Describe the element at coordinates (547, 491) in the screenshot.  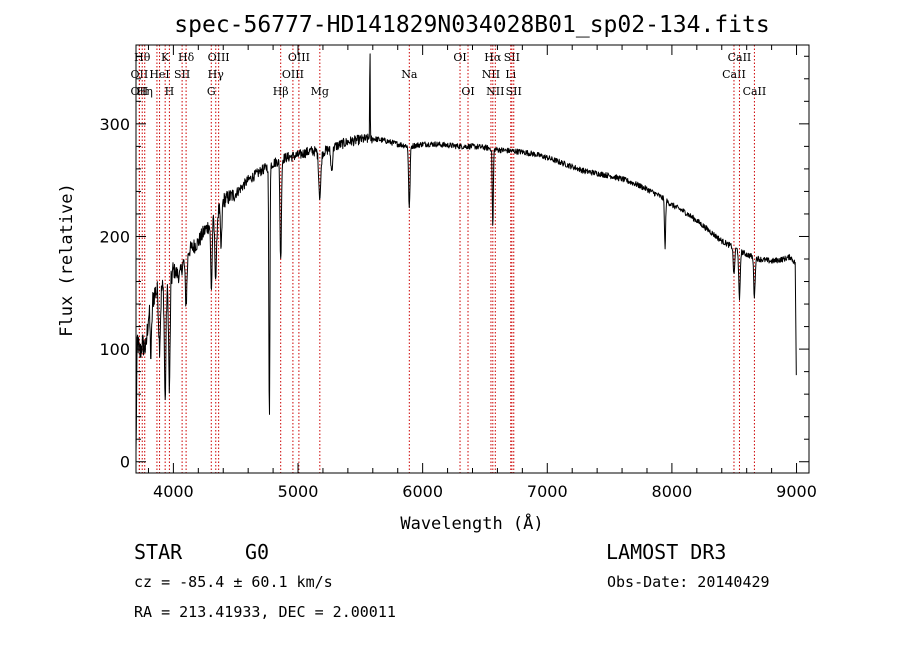
I see `x-tick-label: 7000` at that location.